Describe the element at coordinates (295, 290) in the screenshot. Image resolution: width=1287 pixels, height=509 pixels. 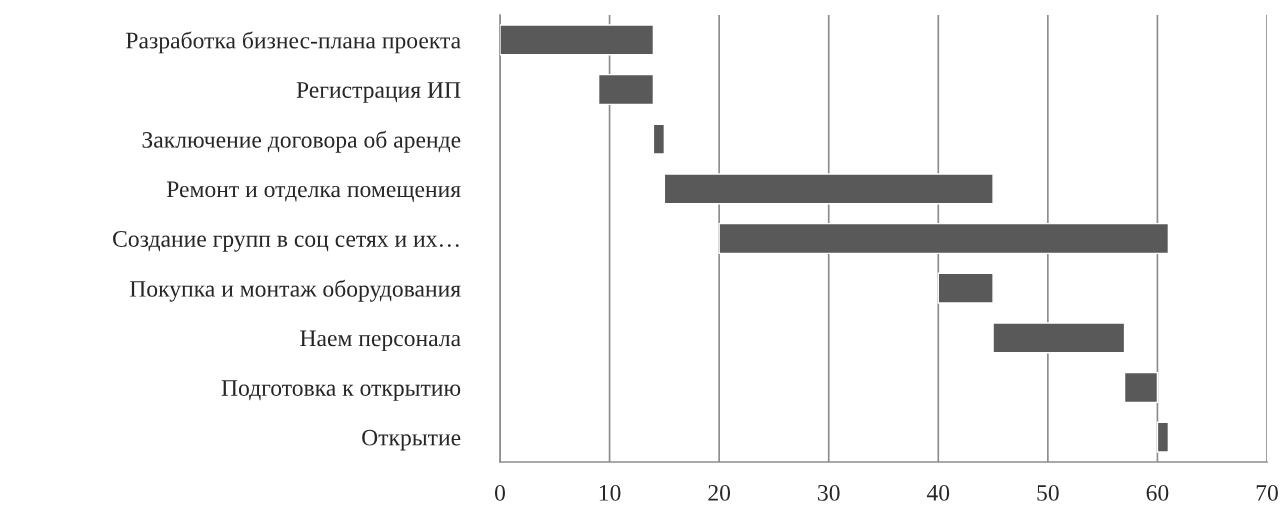
I see `y-tick-label: Покупка и монтаж оборудования` at that location.